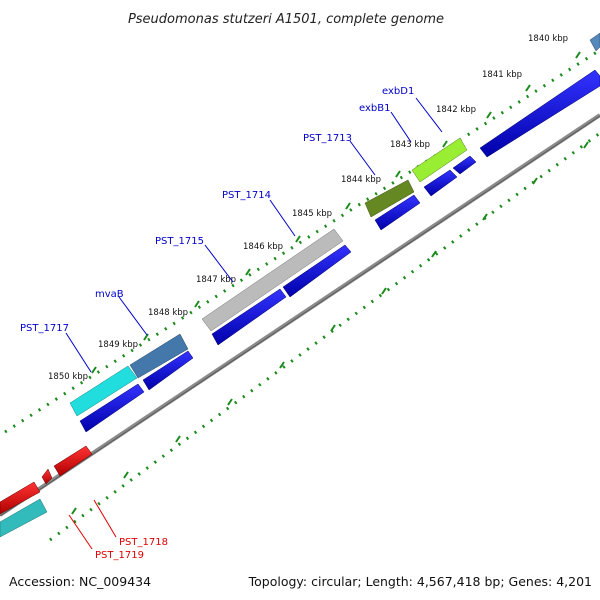 The image size is (600, 600). I want to click on kbp-label: 1845 kbp, so click(312, 214).